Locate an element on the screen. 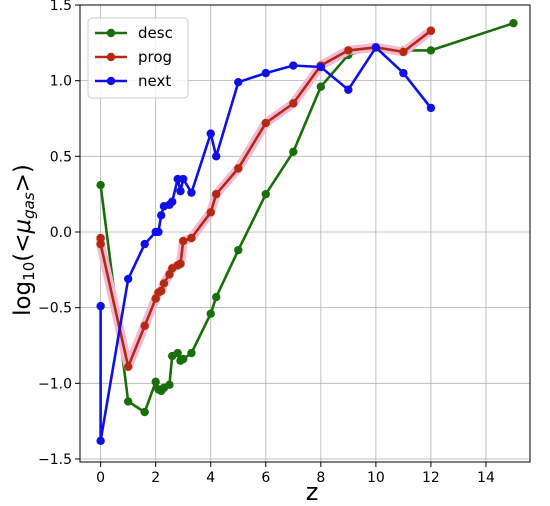 Image resolution: width=550 pixels, height=506 pixels. x-axis-label: z is located at coordinates (312, 492).